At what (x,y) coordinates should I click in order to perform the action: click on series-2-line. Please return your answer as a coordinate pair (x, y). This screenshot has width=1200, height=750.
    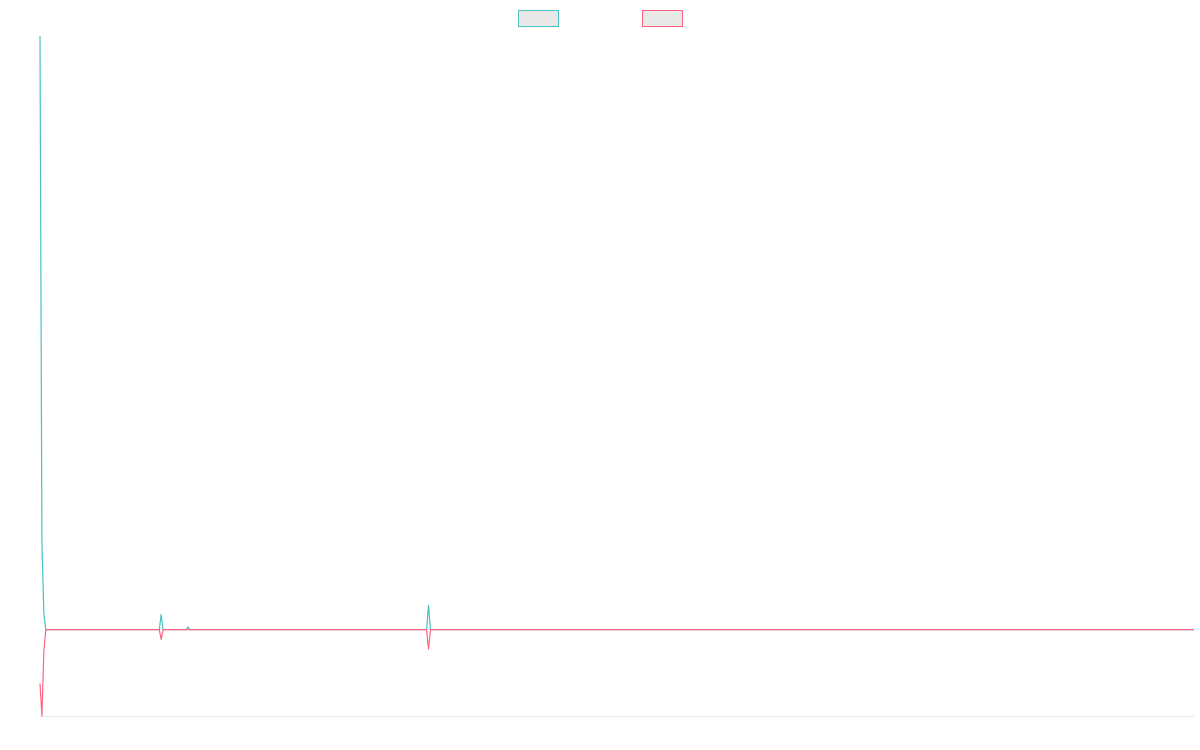
    Looking at the image, I should click on (616, 673).